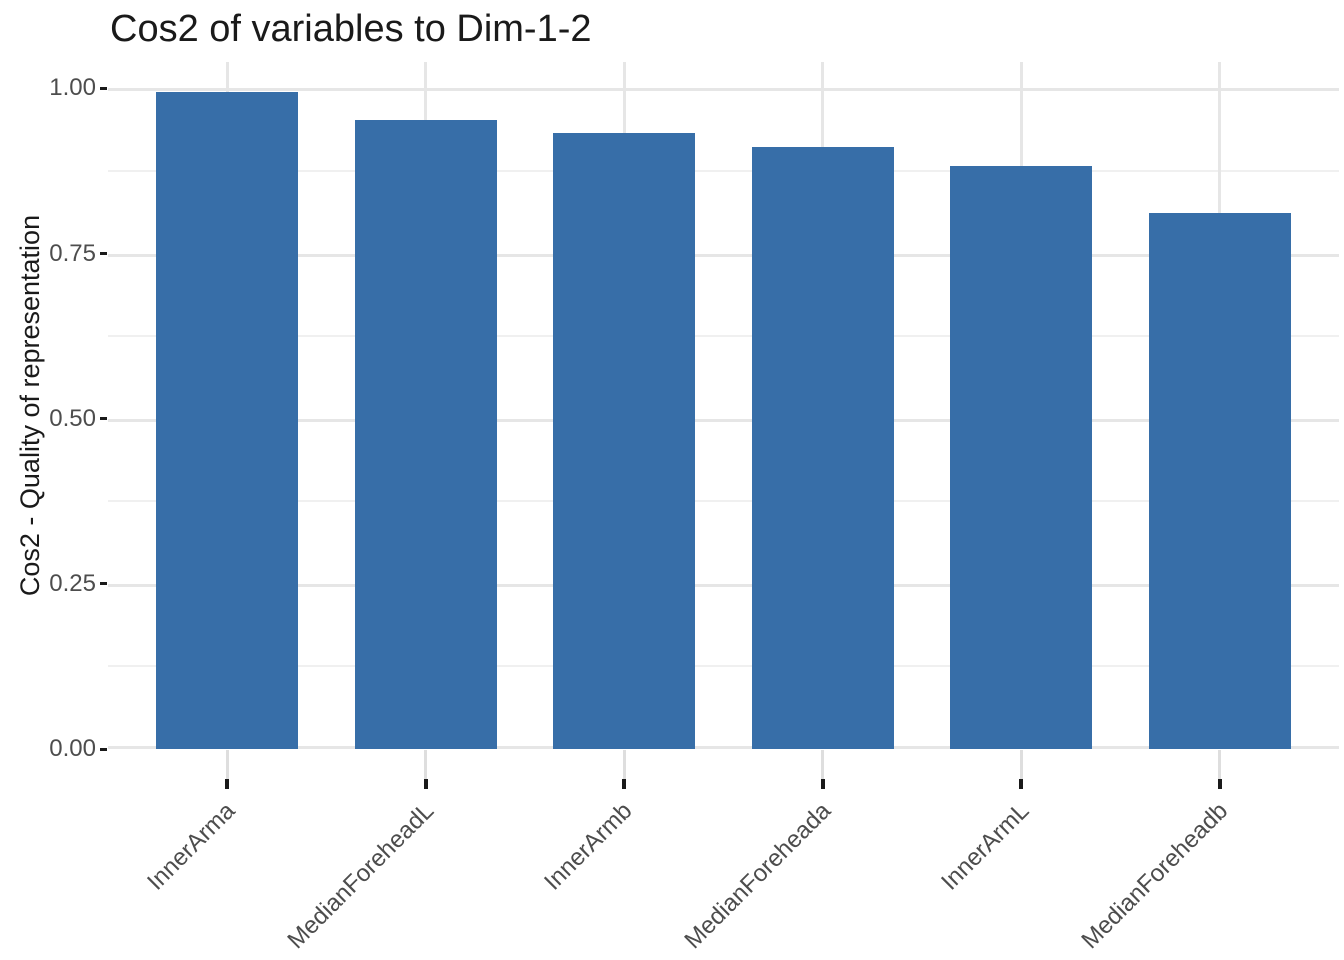 This screenshot has height=960, width=1344. What do you see at coordinates (425, 434) in the screenshot?
I see `bar-MedianForeheadL` at bounding box center [425, 434].